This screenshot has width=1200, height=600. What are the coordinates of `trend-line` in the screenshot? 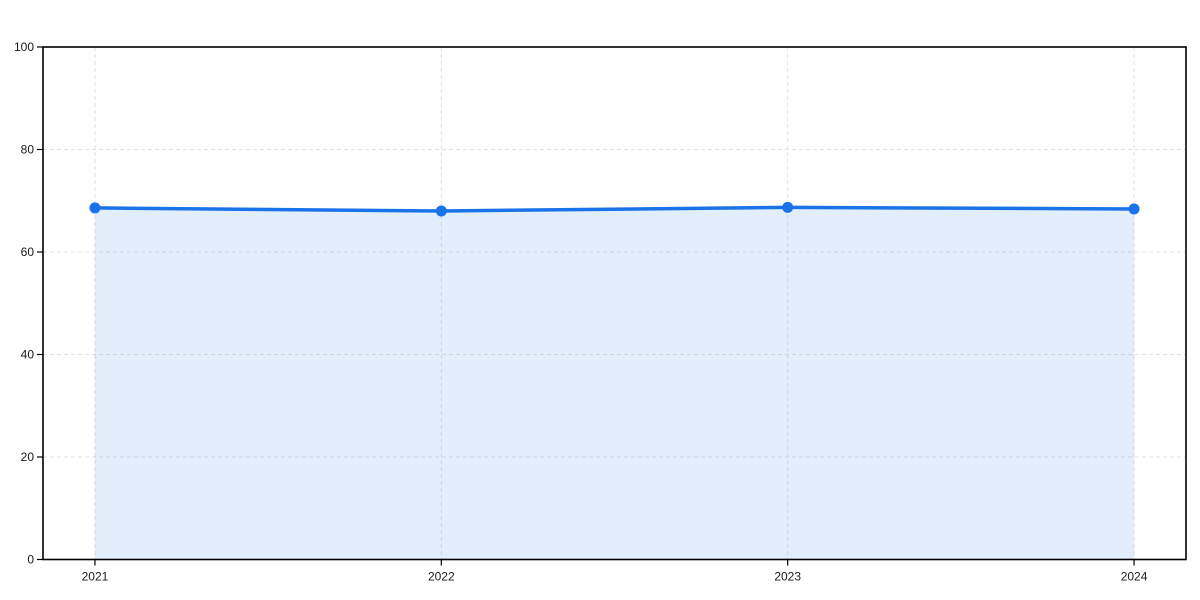 It's located at (614, 209).